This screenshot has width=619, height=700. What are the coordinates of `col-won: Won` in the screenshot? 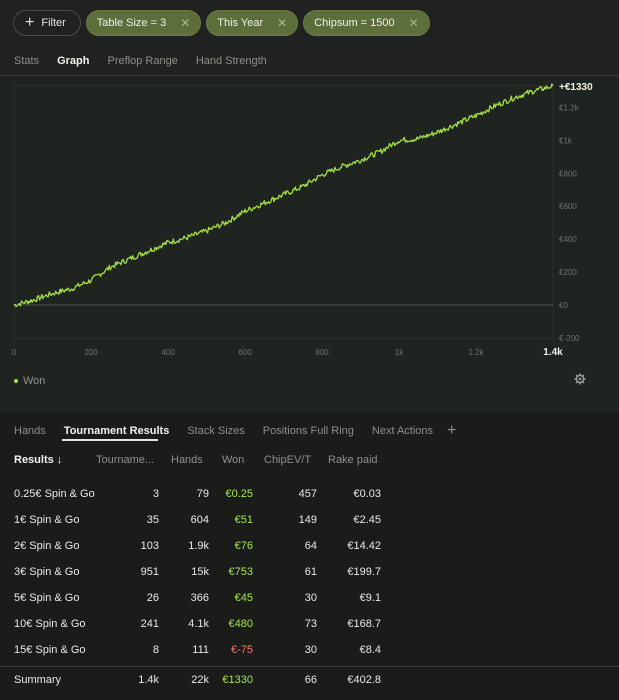 It's located at (233, 460).